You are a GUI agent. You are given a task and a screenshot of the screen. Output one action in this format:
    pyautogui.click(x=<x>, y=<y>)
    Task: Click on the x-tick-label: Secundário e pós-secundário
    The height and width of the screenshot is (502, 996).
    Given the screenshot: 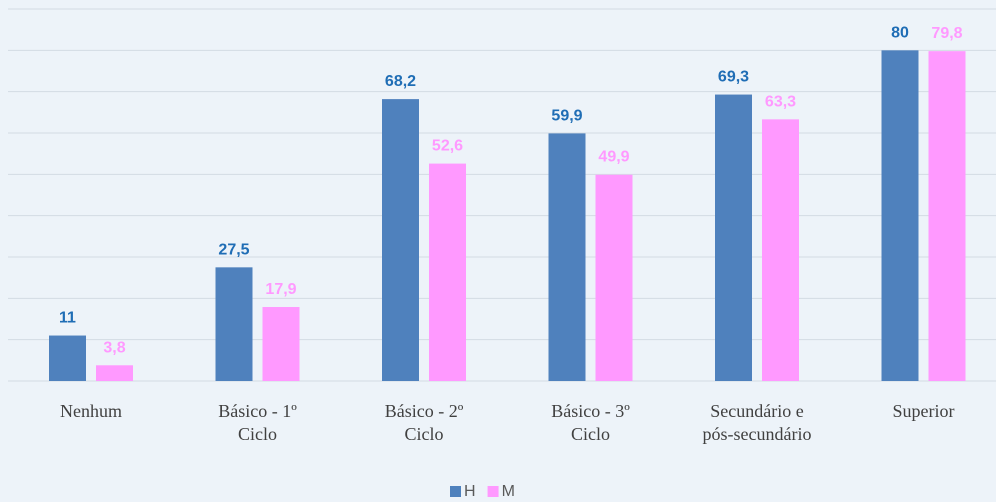 What is the action you would take?
    pyautogui.click(x=757, y=422)
    